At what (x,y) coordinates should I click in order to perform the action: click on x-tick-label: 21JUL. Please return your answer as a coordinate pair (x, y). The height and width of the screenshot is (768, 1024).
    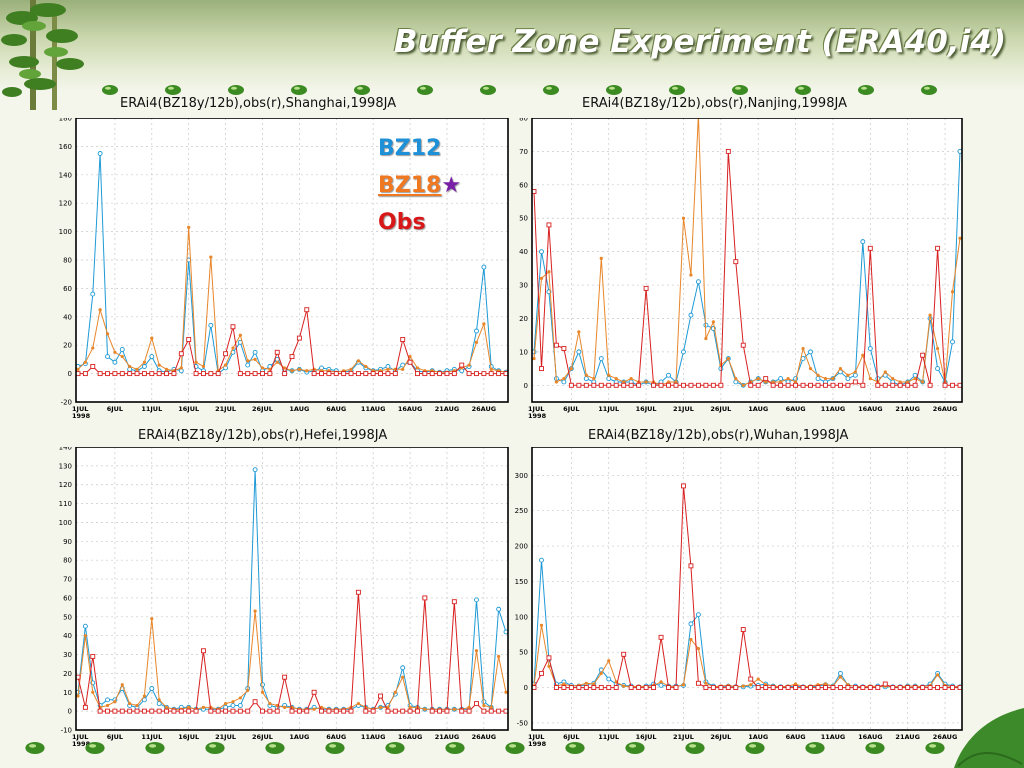
    Looking at the image, I should click on (683, 409).